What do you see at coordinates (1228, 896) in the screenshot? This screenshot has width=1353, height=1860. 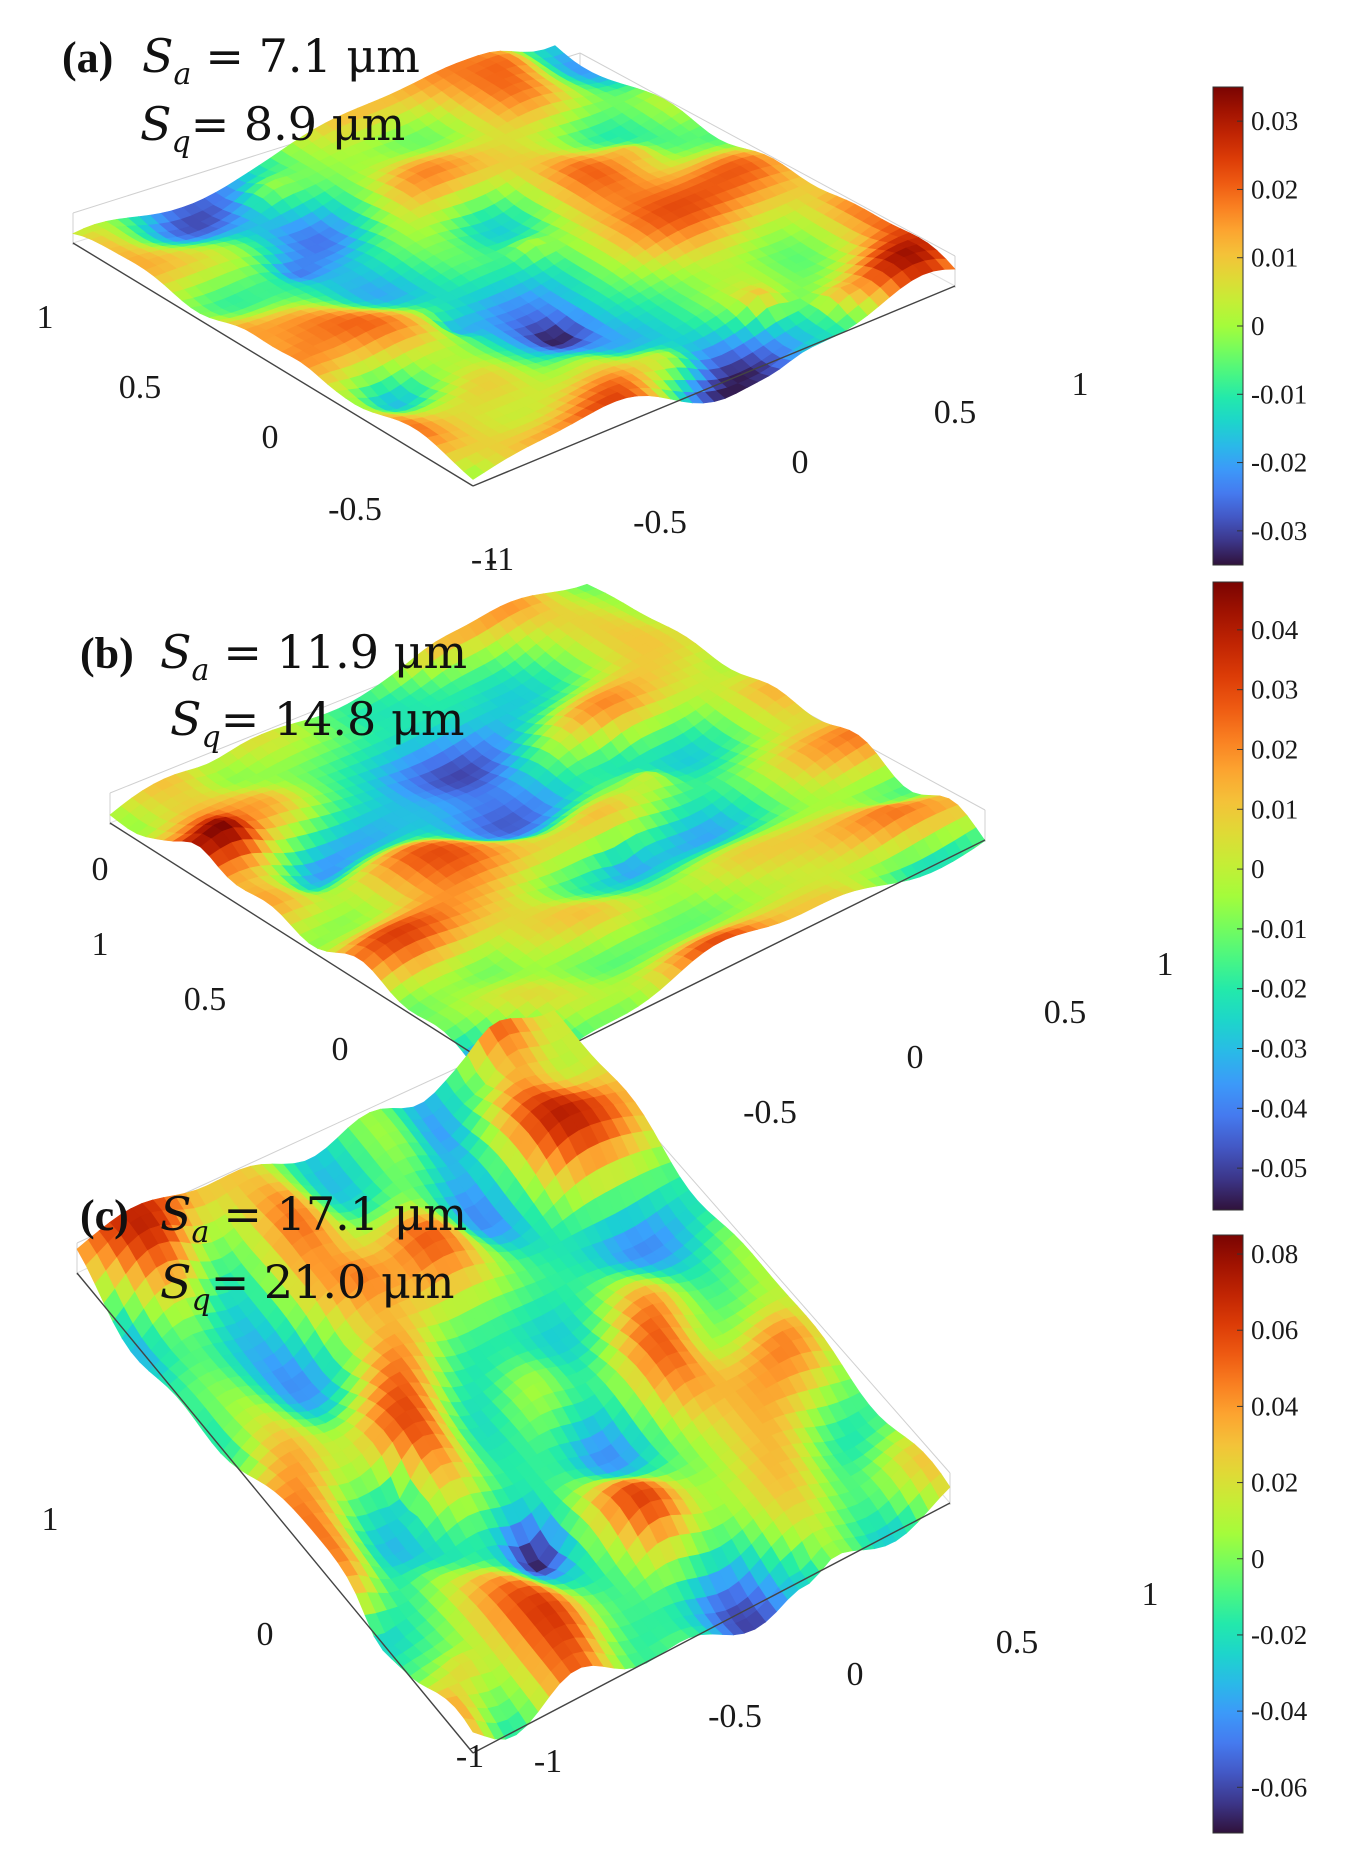 I see `colorbar-gradient` at bounding box center [1228, 896].